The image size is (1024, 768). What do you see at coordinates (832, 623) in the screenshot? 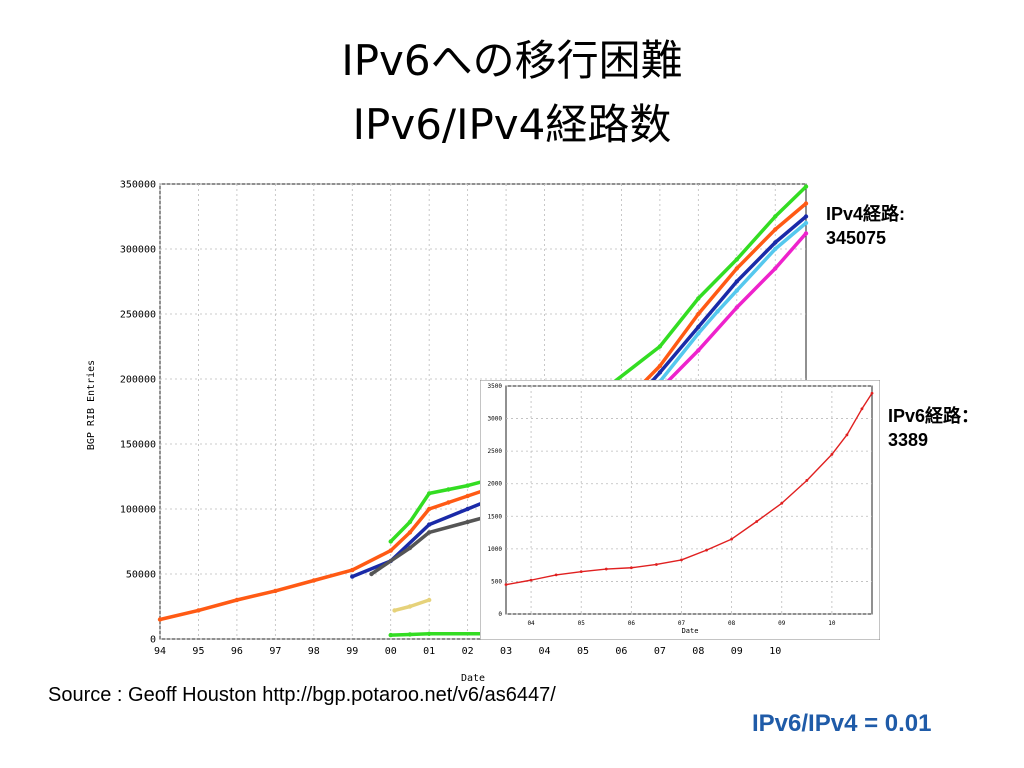
I see `inset-x-tick-label: 10` at bounding box center [832, 623].